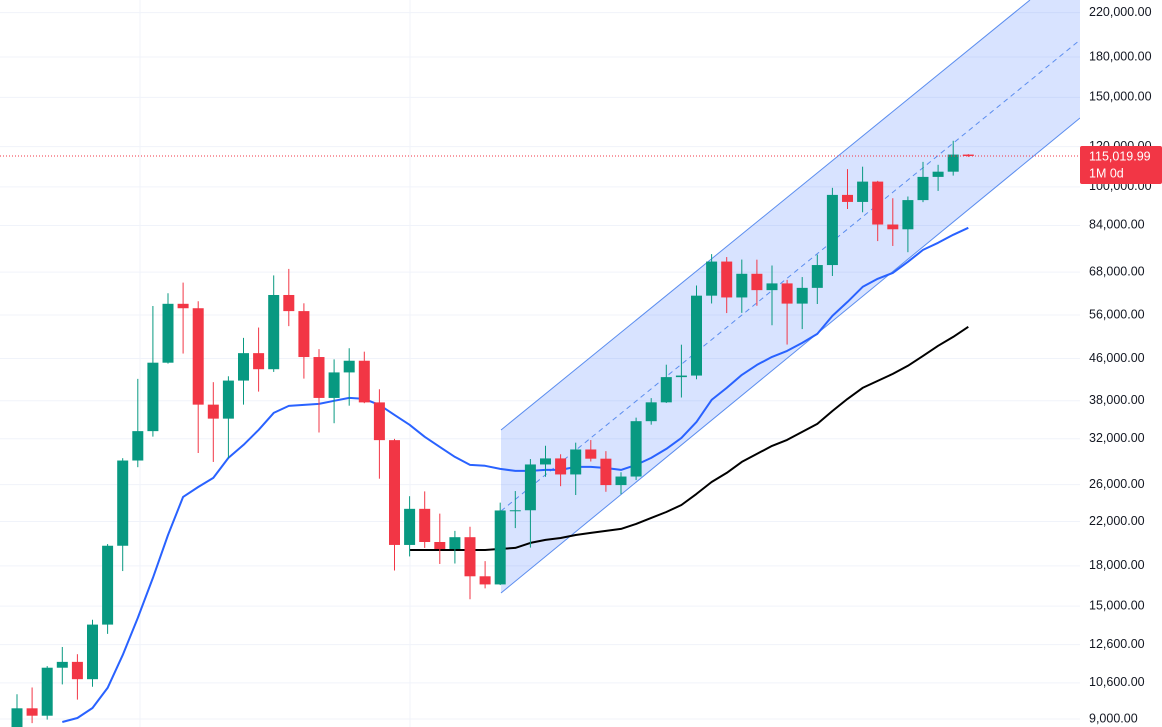 This screenshot has height=727, width=1162. Describe the element at coordinates (1120, 12) in the screenshot. I see `y-tick-label: 220,000.00` at that location.